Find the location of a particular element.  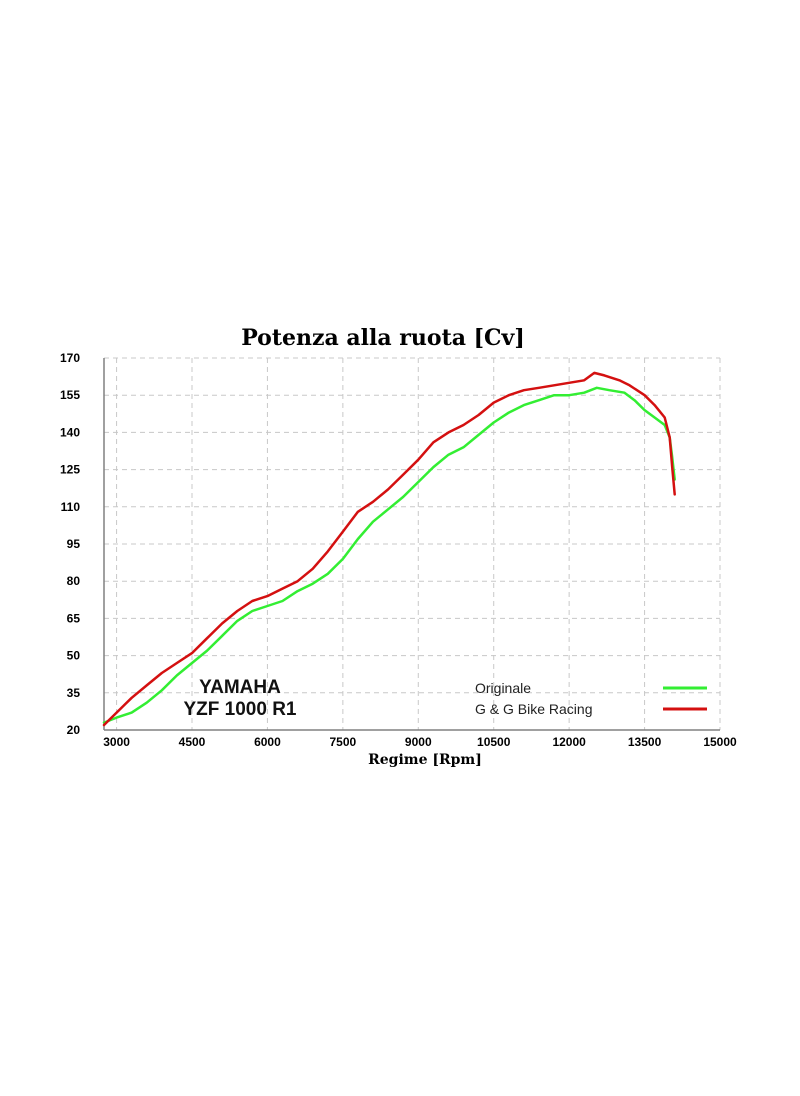

y-tick-label-4: 80 is located at coordinates (74, 581).